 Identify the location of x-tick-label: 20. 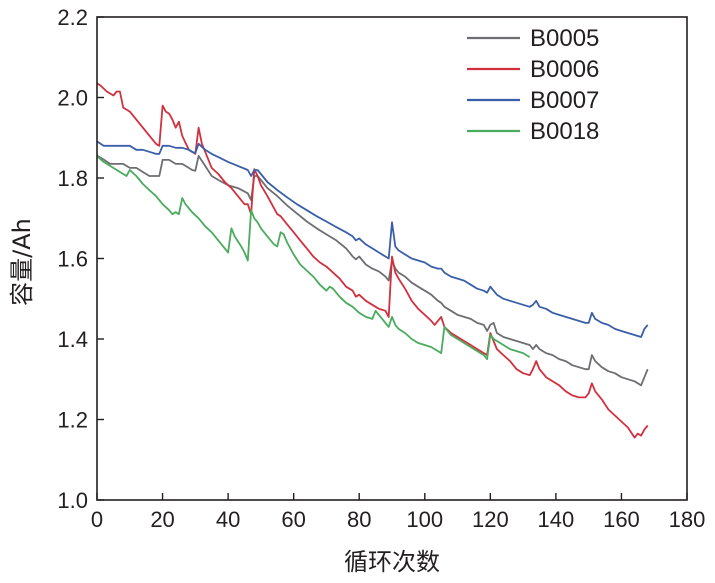
(162, 519).